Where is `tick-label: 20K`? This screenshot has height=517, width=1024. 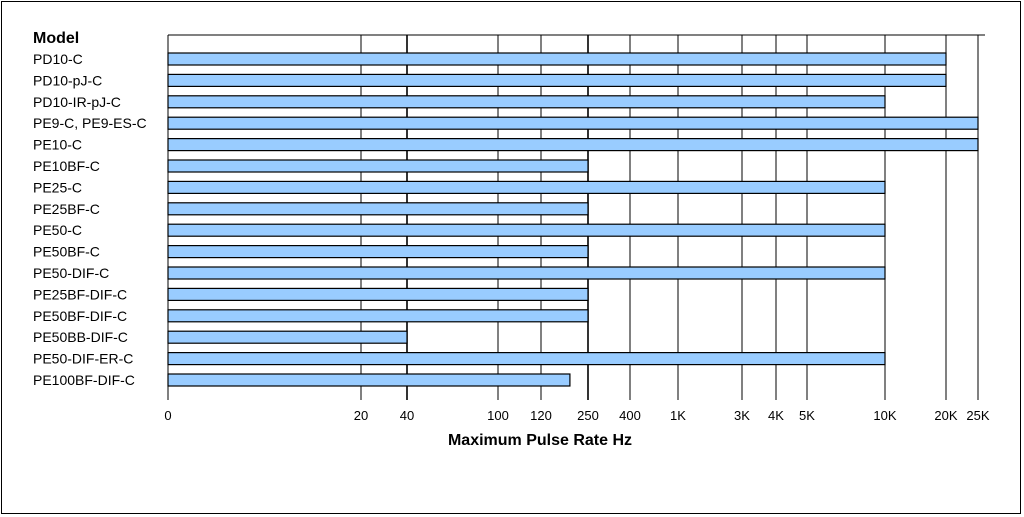 tick-label: 20K is located at coordinates (945, 415).